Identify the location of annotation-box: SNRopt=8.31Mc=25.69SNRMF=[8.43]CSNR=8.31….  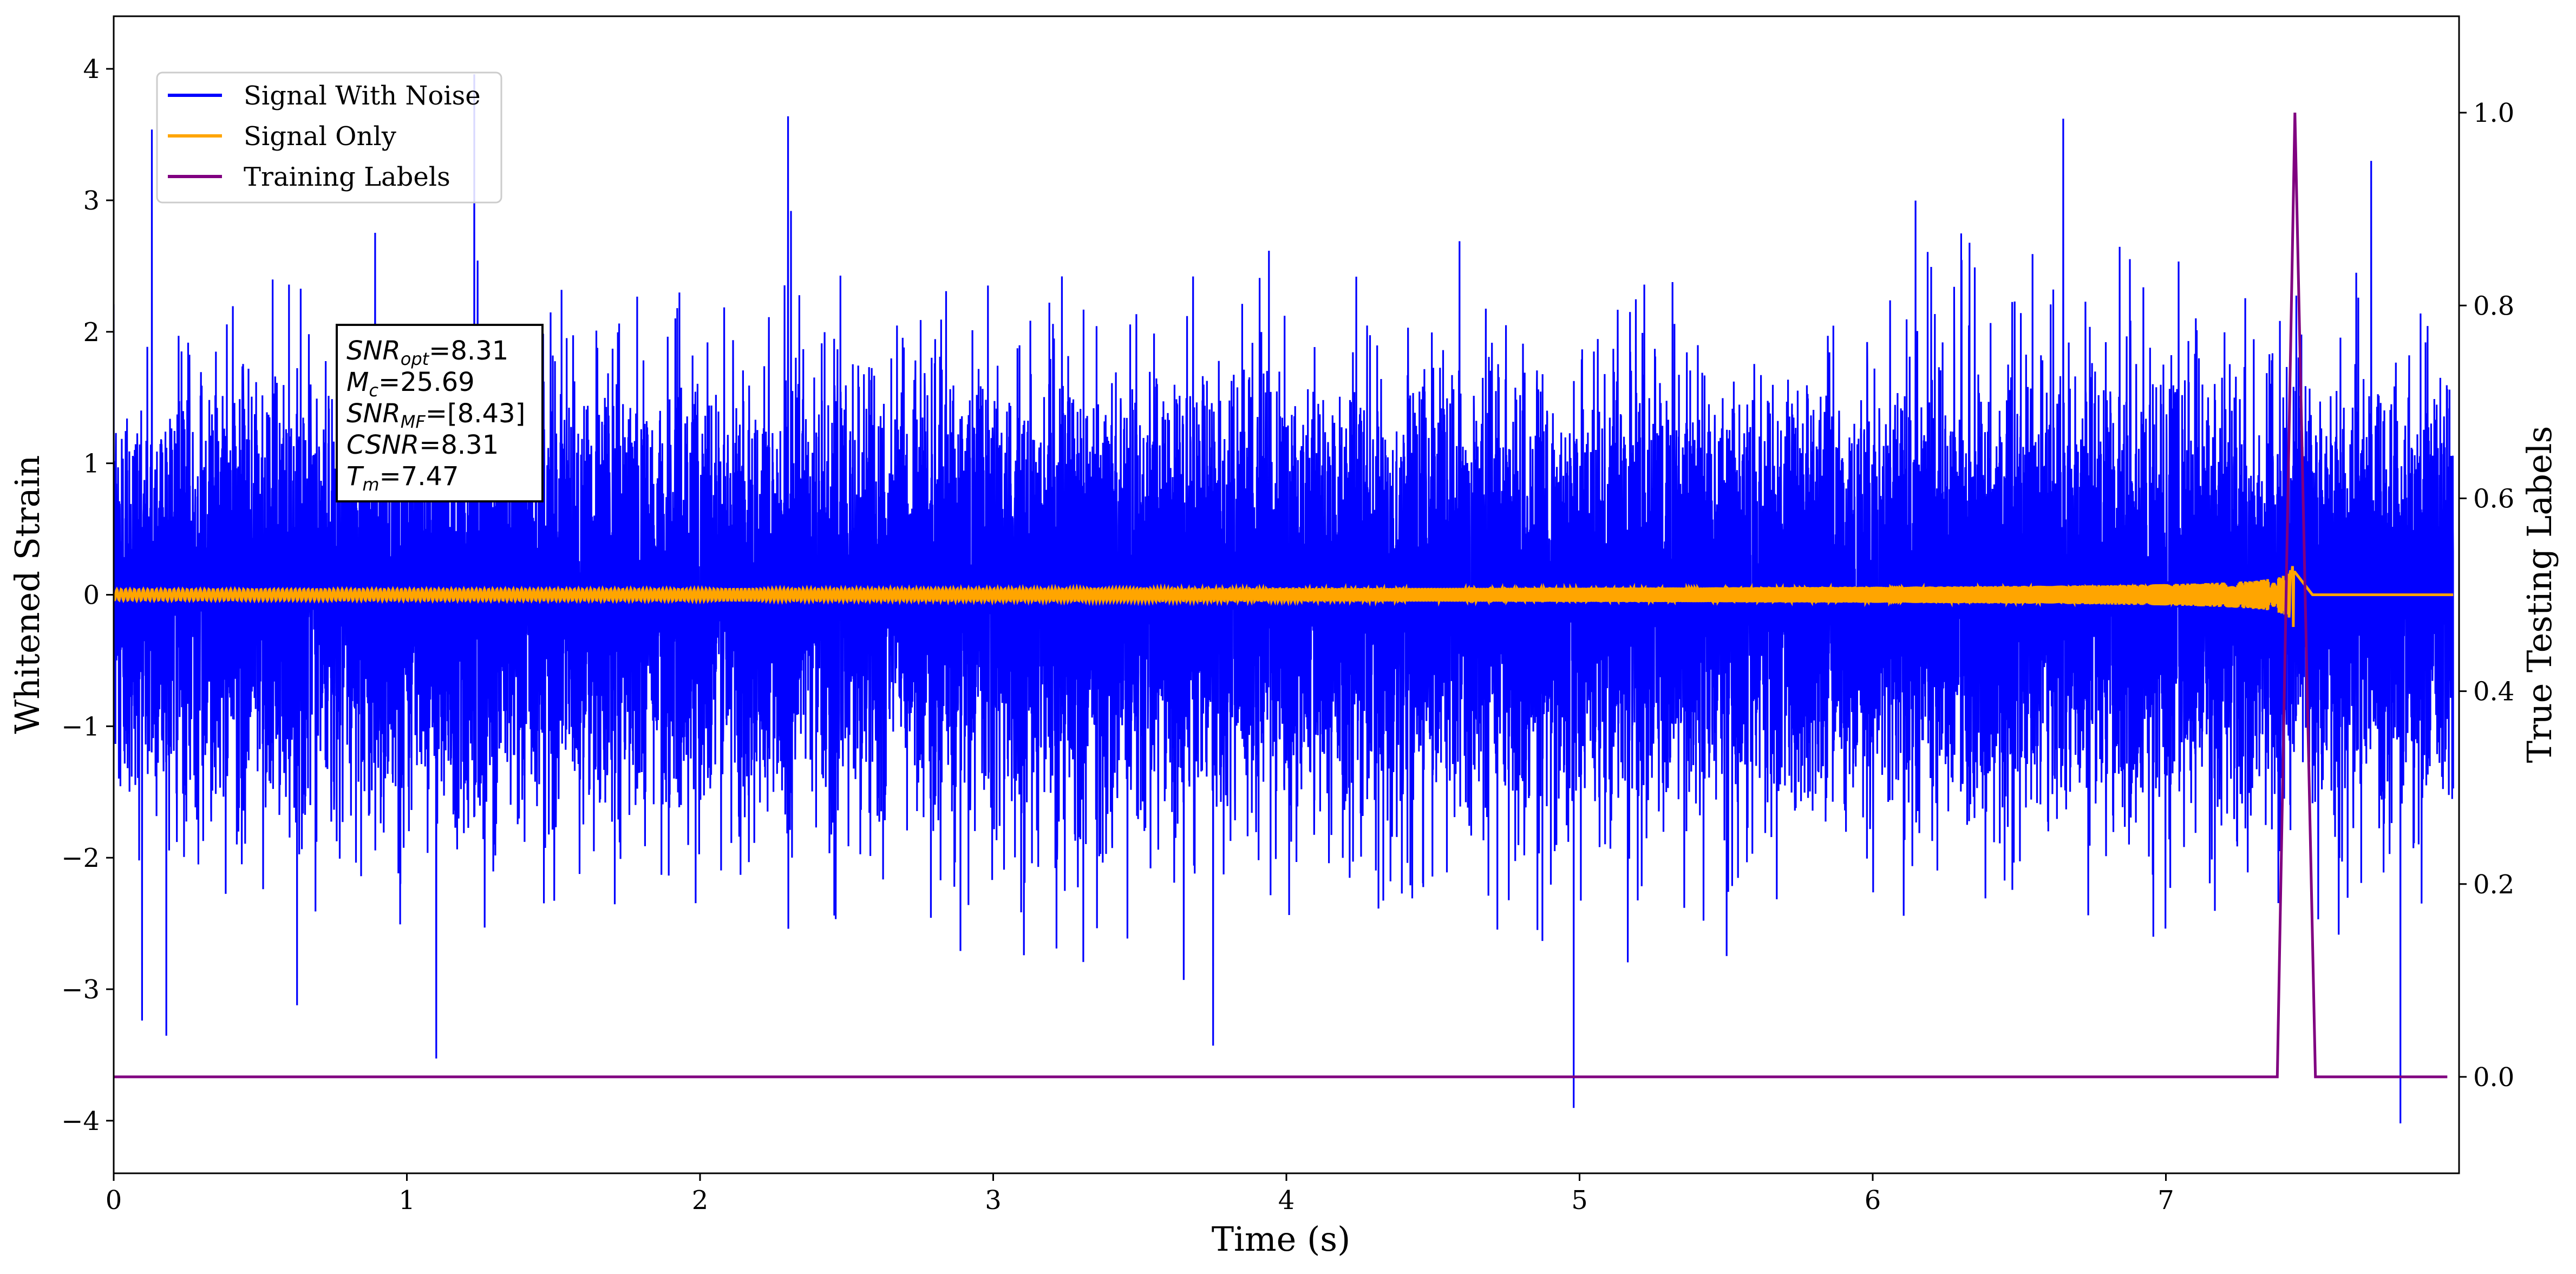
(440, 413).